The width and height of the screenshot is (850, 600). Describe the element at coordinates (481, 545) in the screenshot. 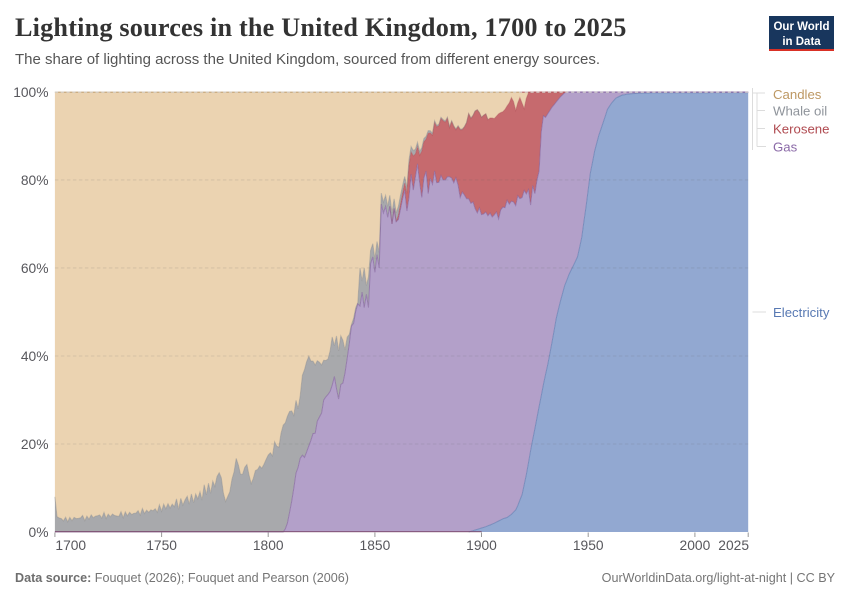

I see `svg-text: 1900` at that location.